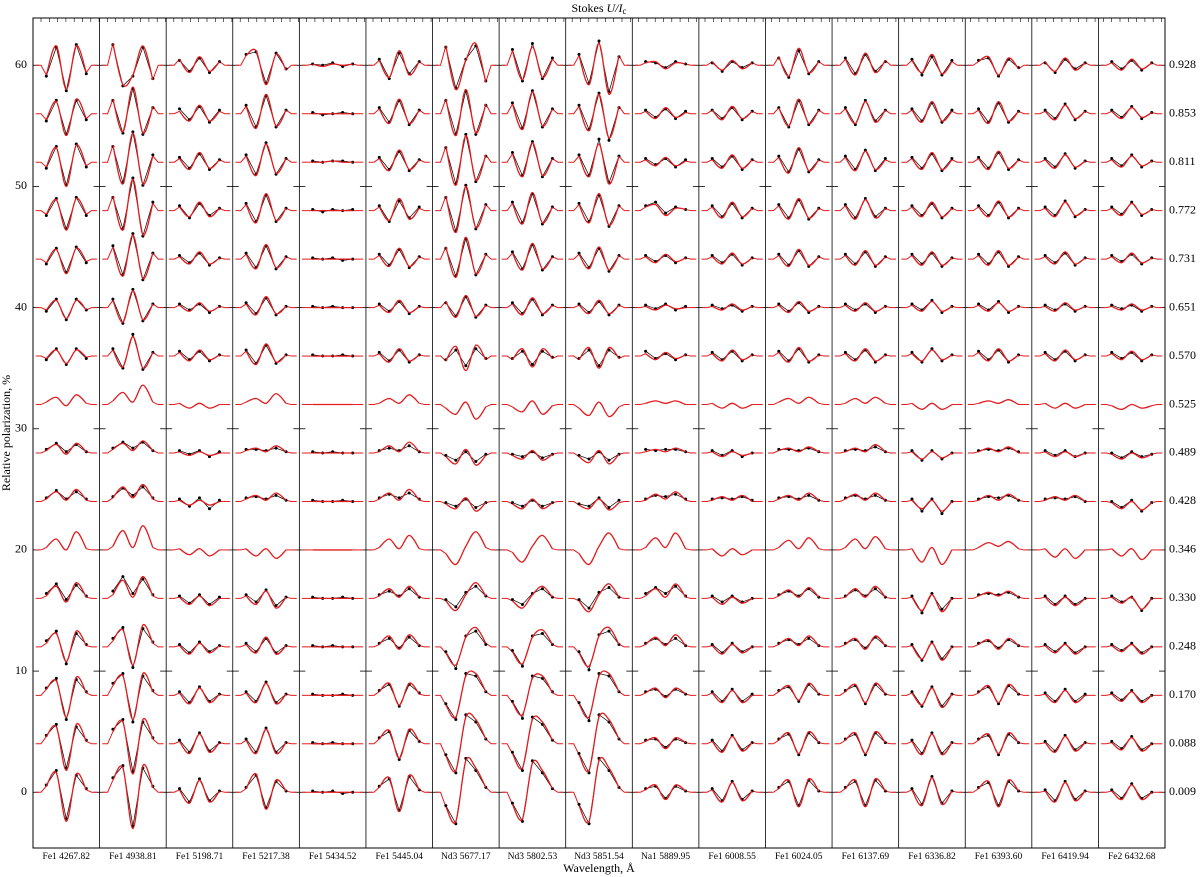  Describe the element at coordinates (67, 857) in the screenshot. I see `line-label: Fe1 4267.82` at that location.